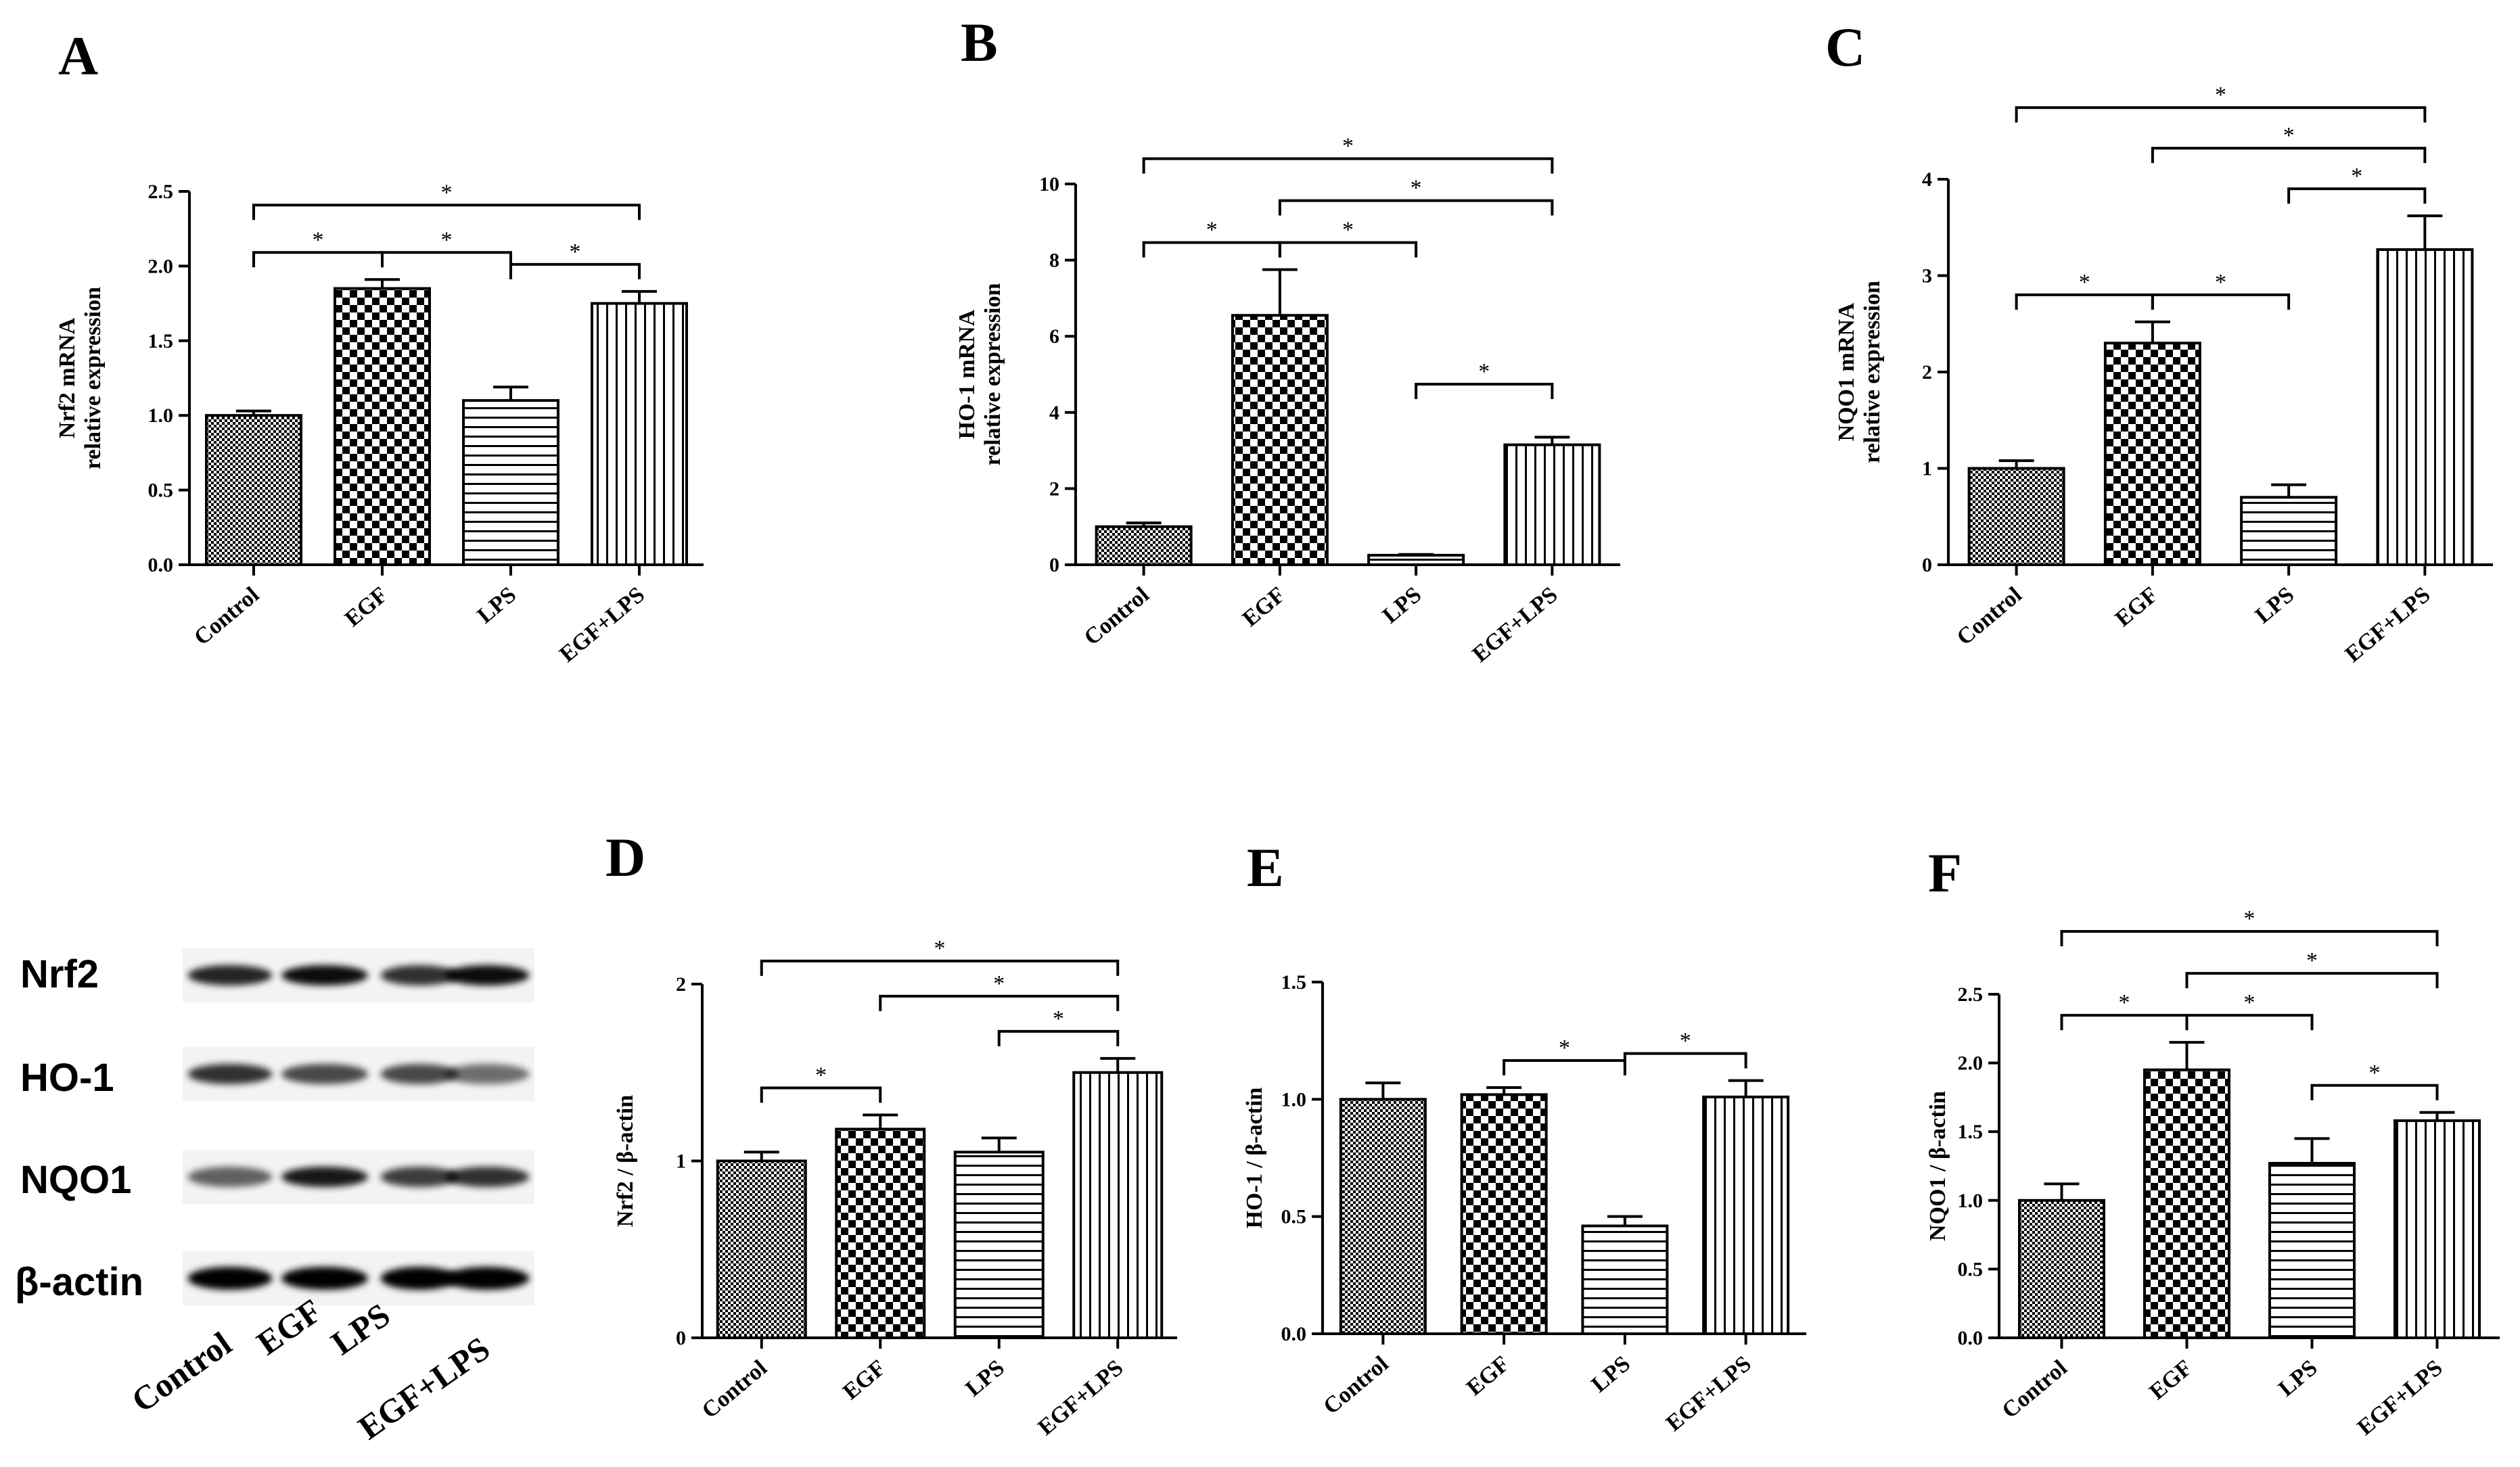 This screenshot has width=2520, height=1467. I want to click on y-tick-label: 2, so click(1054, 489).